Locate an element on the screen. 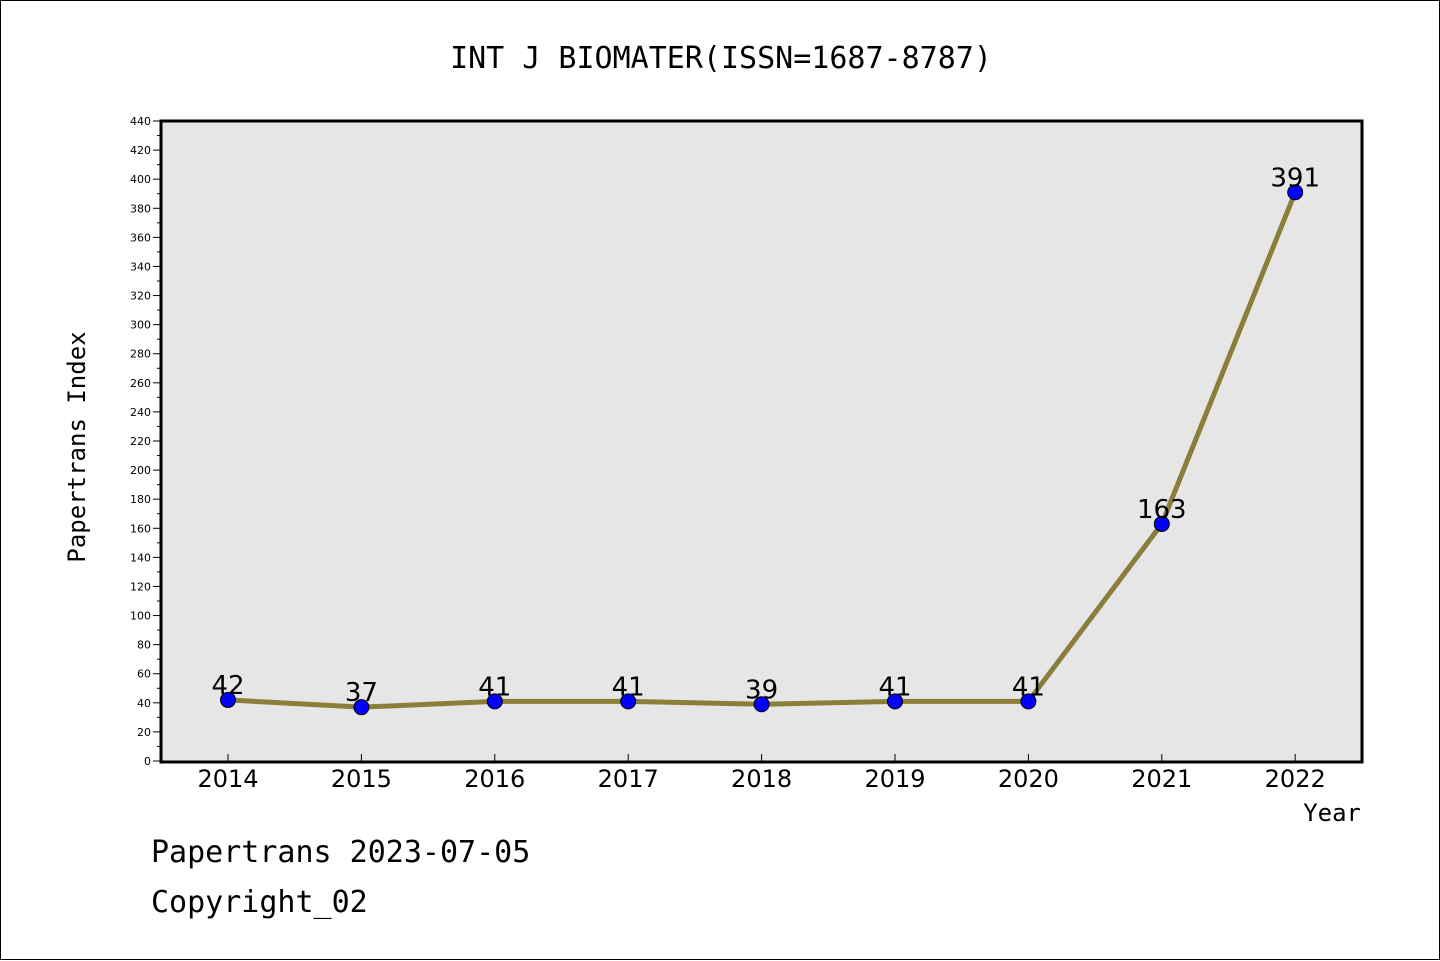  data-label: 42 is located at coordinates (227, 686).